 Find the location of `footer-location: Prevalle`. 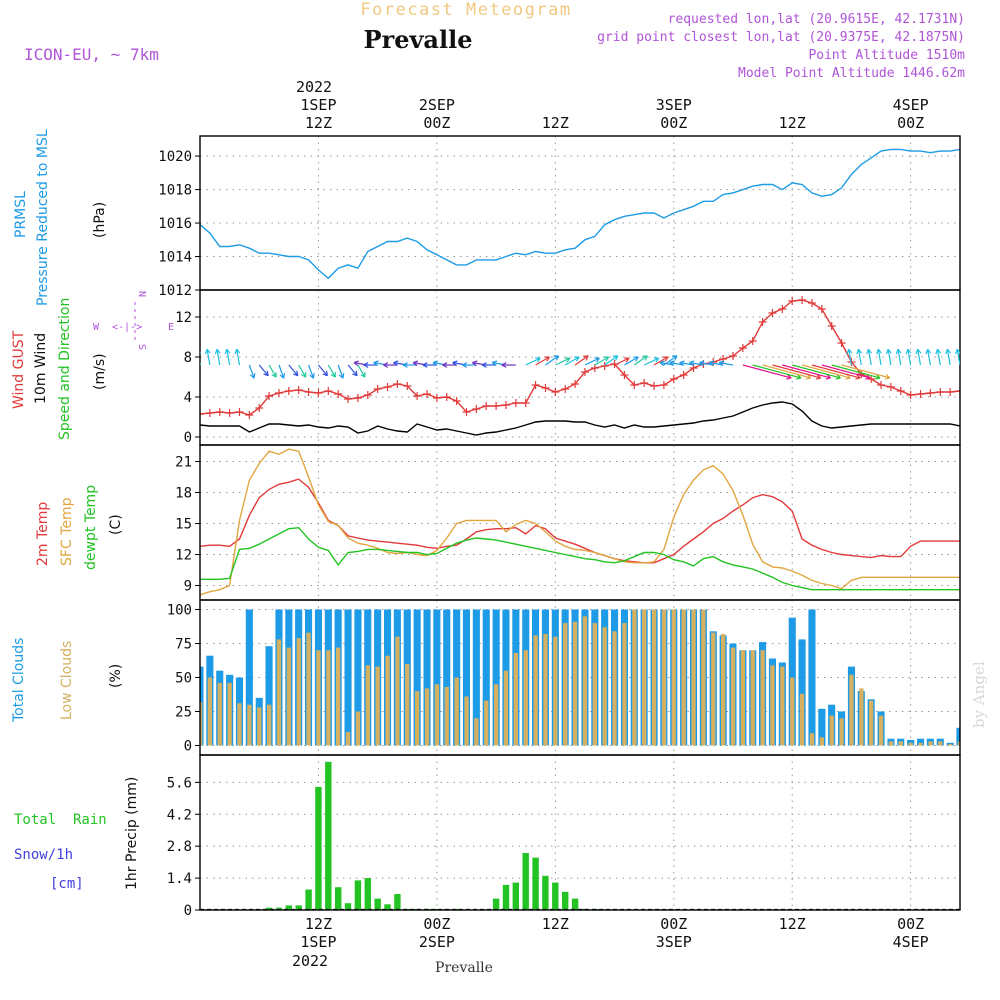

footer-location: Prevalle is located at coordinates (464, 968).